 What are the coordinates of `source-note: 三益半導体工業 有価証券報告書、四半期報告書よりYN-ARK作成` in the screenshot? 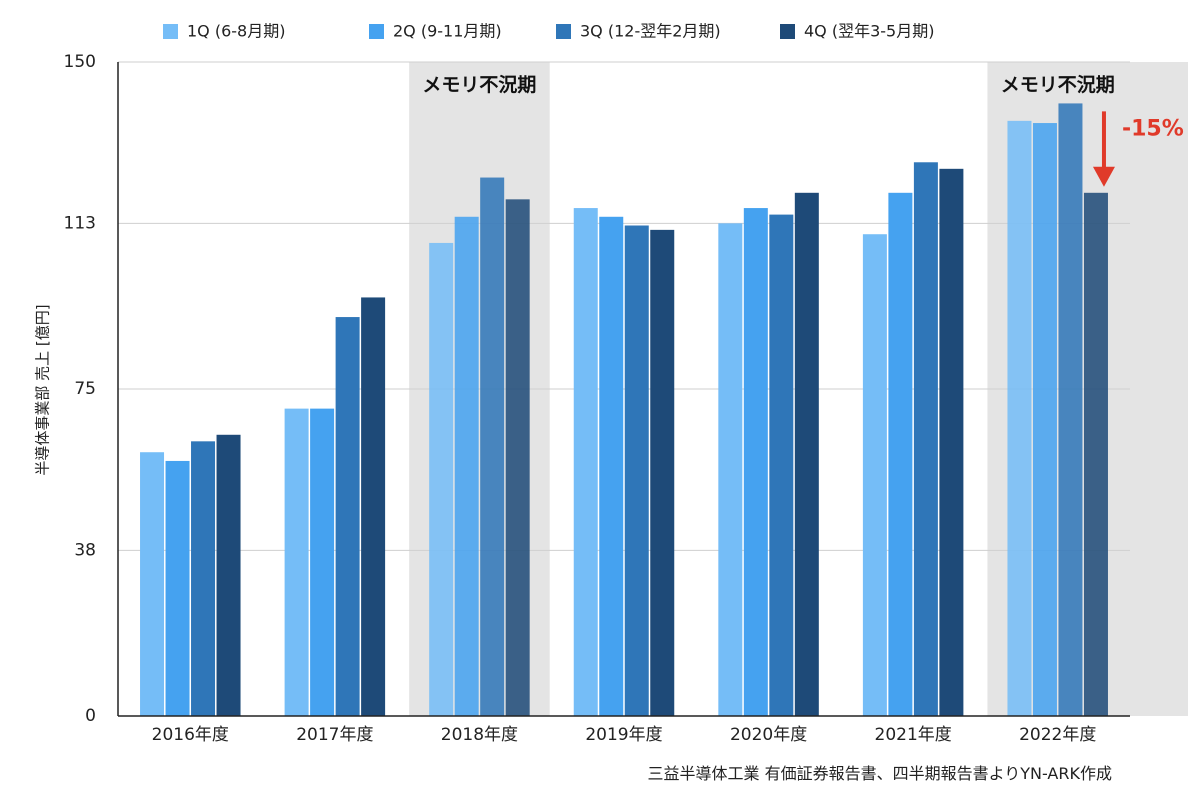 It's located at (880, 773).